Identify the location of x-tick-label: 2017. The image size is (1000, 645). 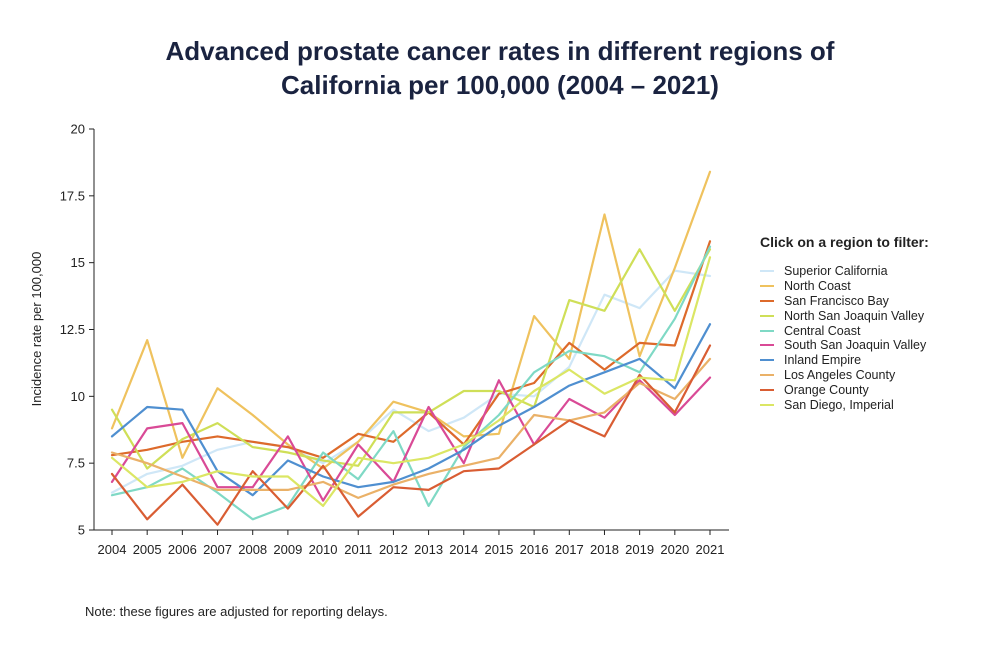
(569, 549).